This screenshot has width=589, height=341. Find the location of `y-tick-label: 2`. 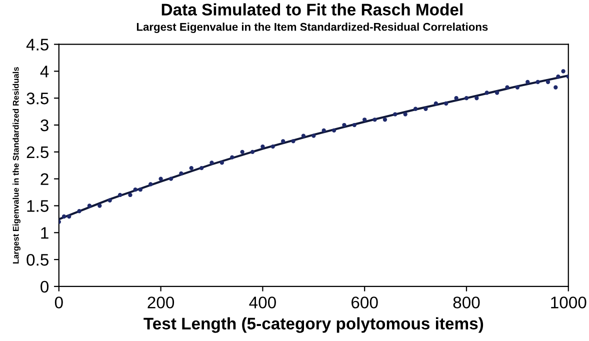

y-tick-label: 2 is located at coordinates (44, 179).